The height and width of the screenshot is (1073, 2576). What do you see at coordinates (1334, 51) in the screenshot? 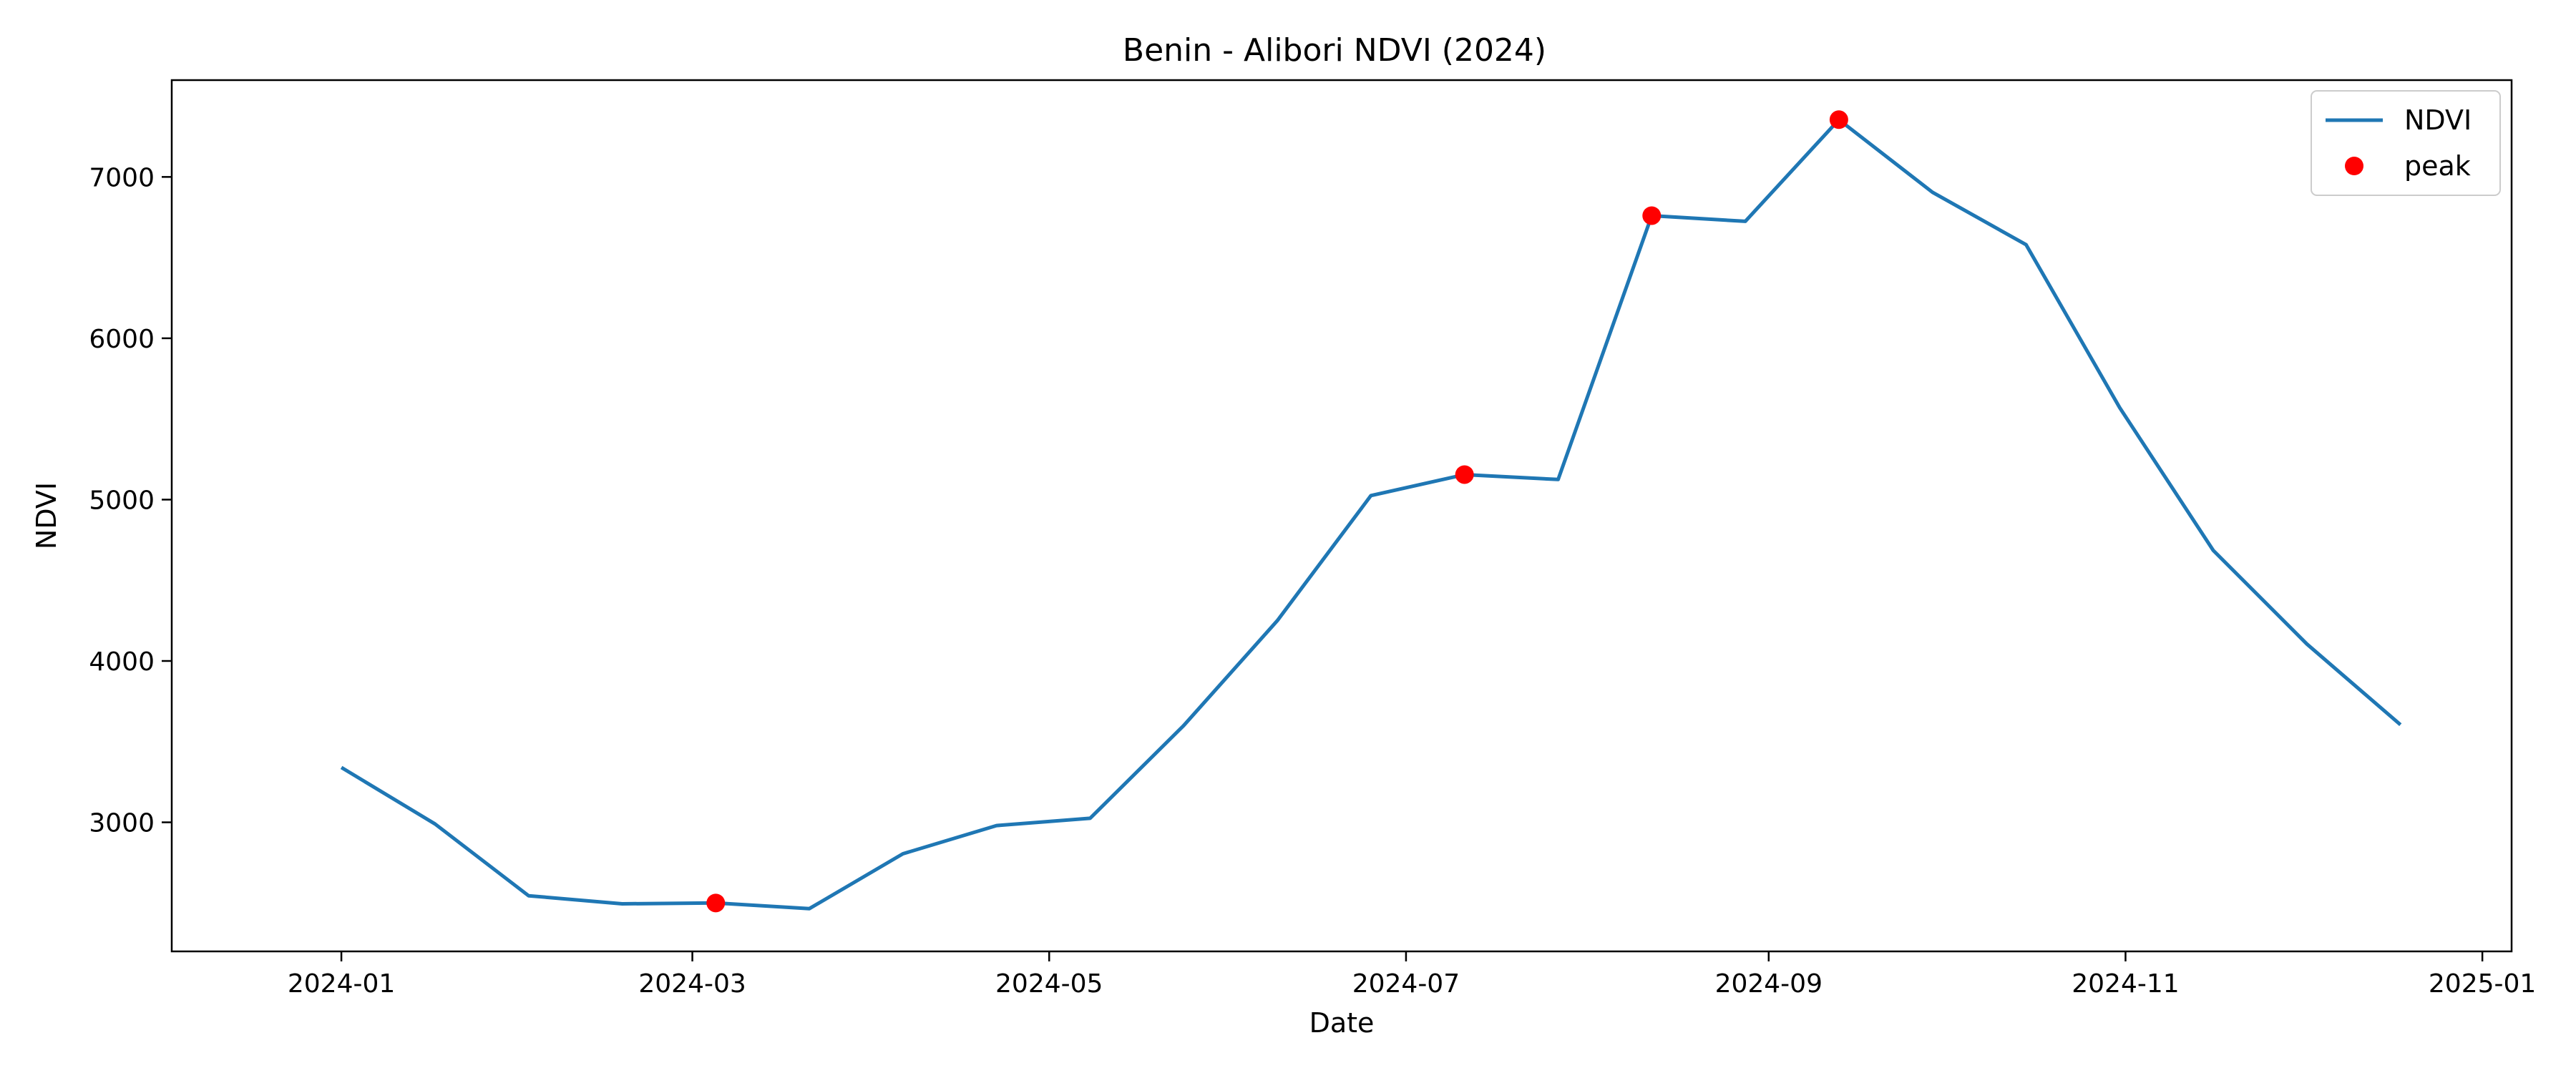
I see `chart-title: Benin - Alibori NDVI (2024)` at bounding box center [1334, 51].